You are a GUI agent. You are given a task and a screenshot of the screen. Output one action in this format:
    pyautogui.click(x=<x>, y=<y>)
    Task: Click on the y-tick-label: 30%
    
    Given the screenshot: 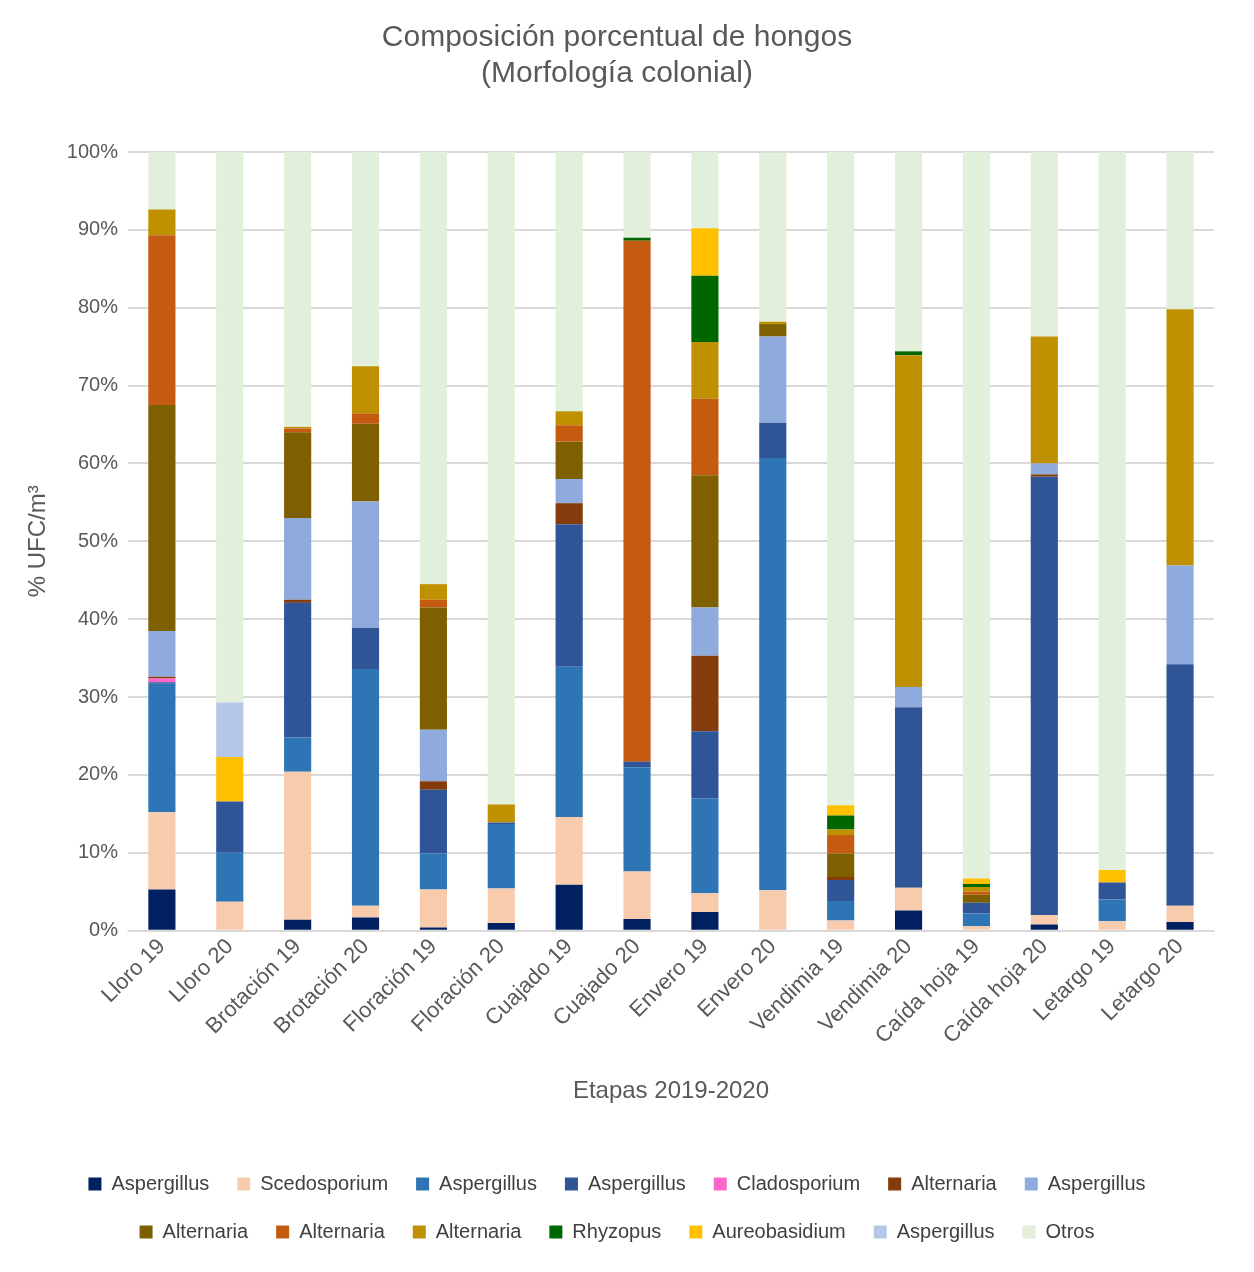 What is the action you would take?
    pyautogui.click(x=98, y=695)
    